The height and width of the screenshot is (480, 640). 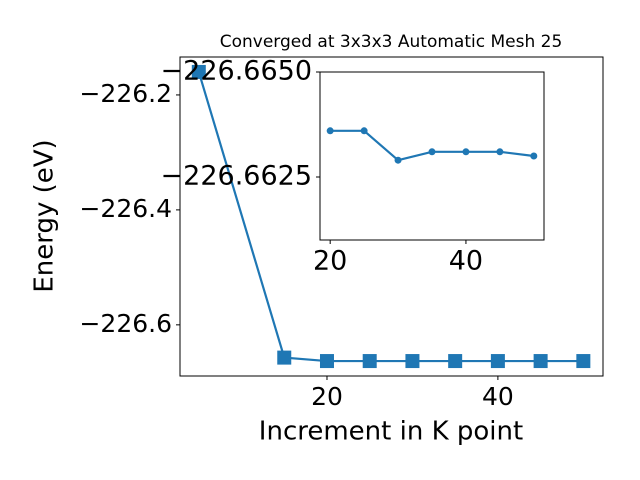 I want to click on y-tick-label: −226.6625, so click(x=236, y=176).